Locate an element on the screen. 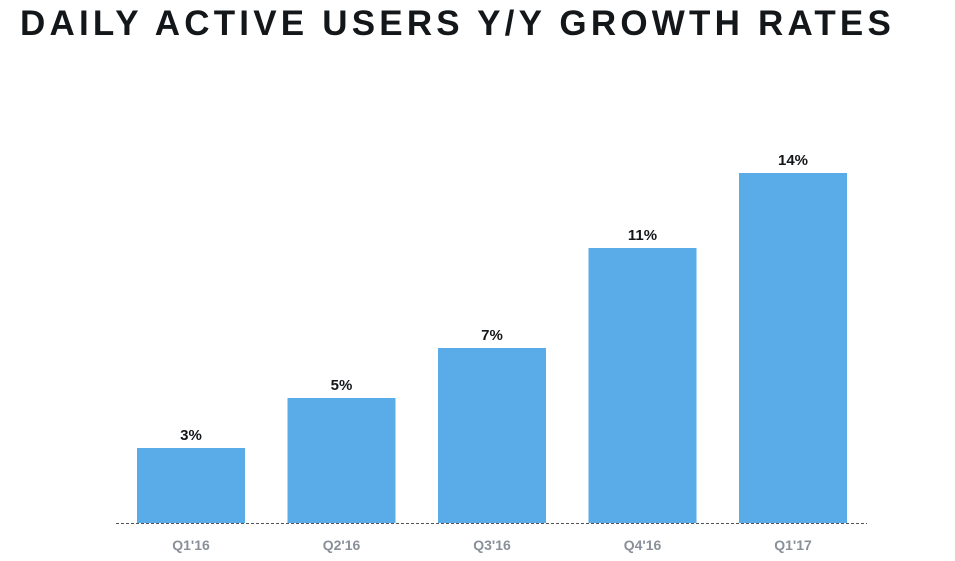 The height and width of the screenshot is (561, 955). data-label-q1-17: 14% is located at coordinates (793, 160).